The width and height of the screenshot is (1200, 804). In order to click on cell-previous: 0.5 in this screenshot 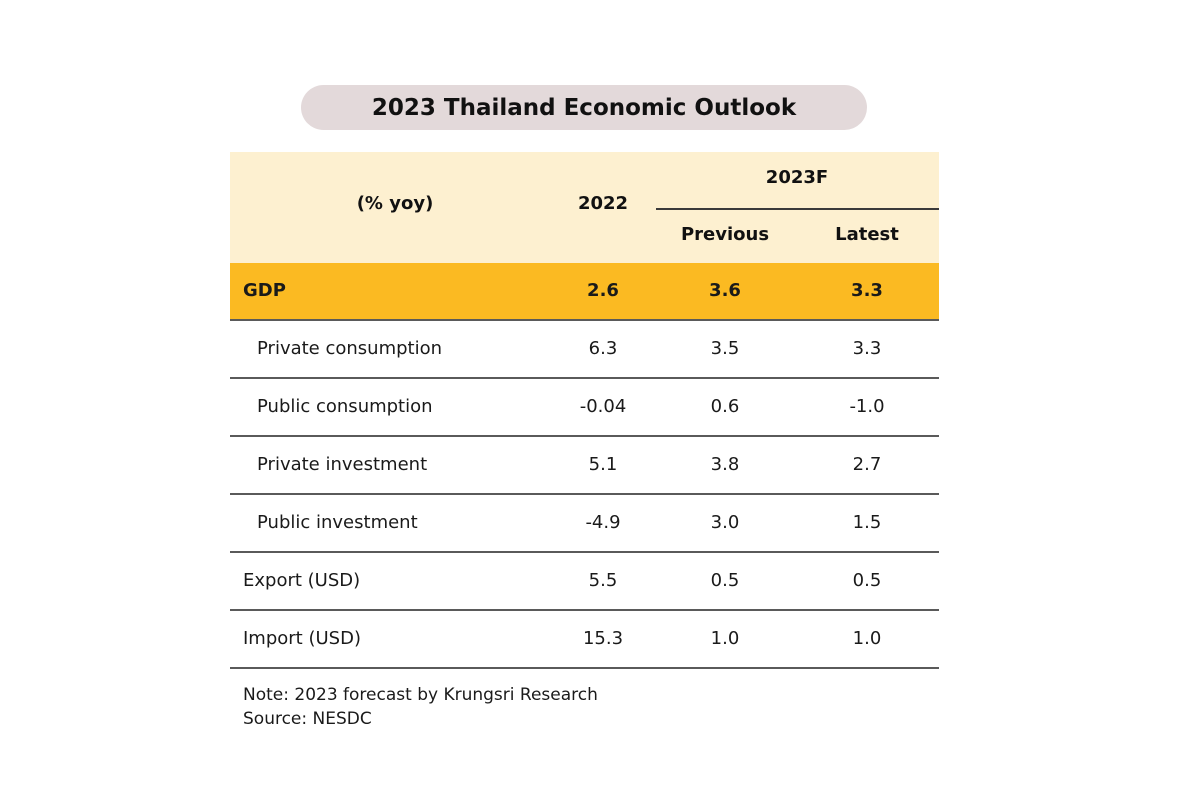, I will do `click(725, 580)`.